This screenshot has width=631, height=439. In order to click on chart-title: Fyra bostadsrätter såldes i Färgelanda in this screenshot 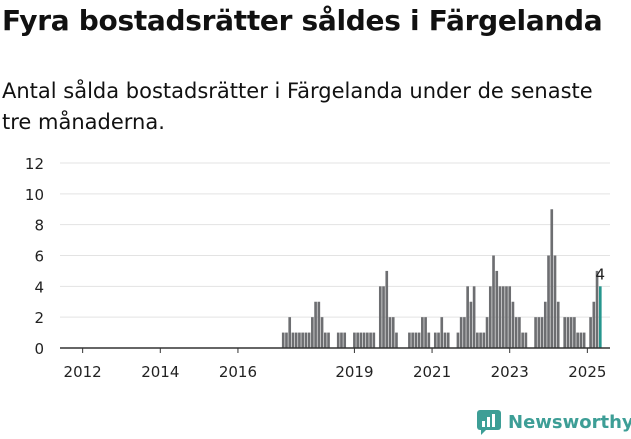, I will do `click(302, 20)`.